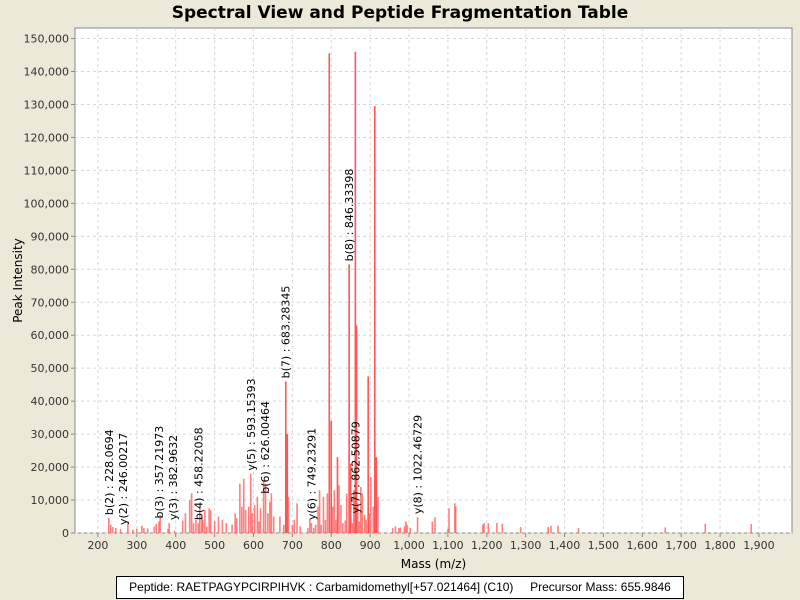 The width and height of the screenshot is (800, 600). Describe the element at coordinates (50, 236) in the screenshot. I see `y-tick-label: 90,000` at that location.